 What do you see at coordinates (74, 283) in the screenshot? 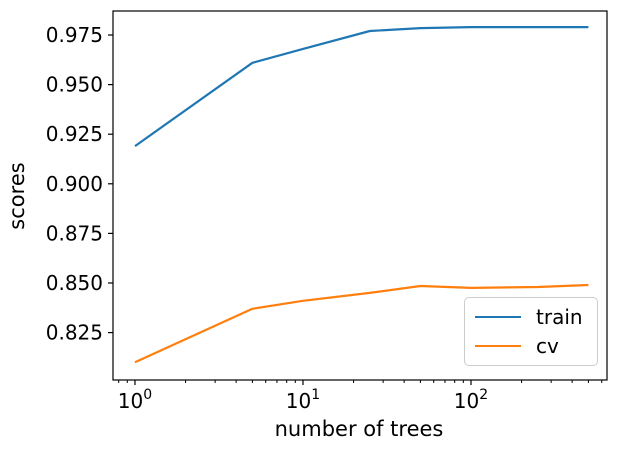
I see `y-tick-label: 0.850` at bounding box center [74, 283].